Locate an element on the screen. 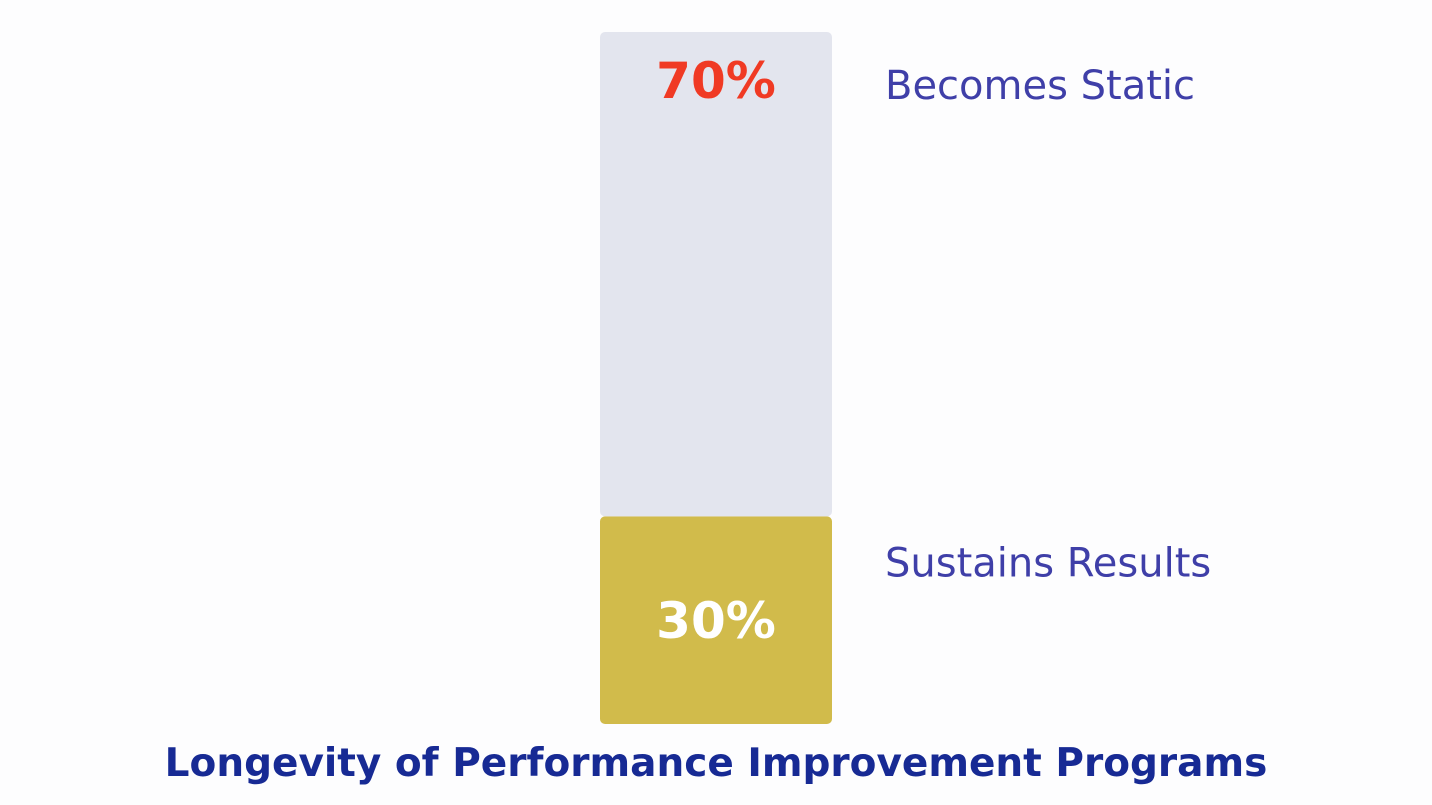  bar-segment-becomes-static is located at coordinates (716, 274).